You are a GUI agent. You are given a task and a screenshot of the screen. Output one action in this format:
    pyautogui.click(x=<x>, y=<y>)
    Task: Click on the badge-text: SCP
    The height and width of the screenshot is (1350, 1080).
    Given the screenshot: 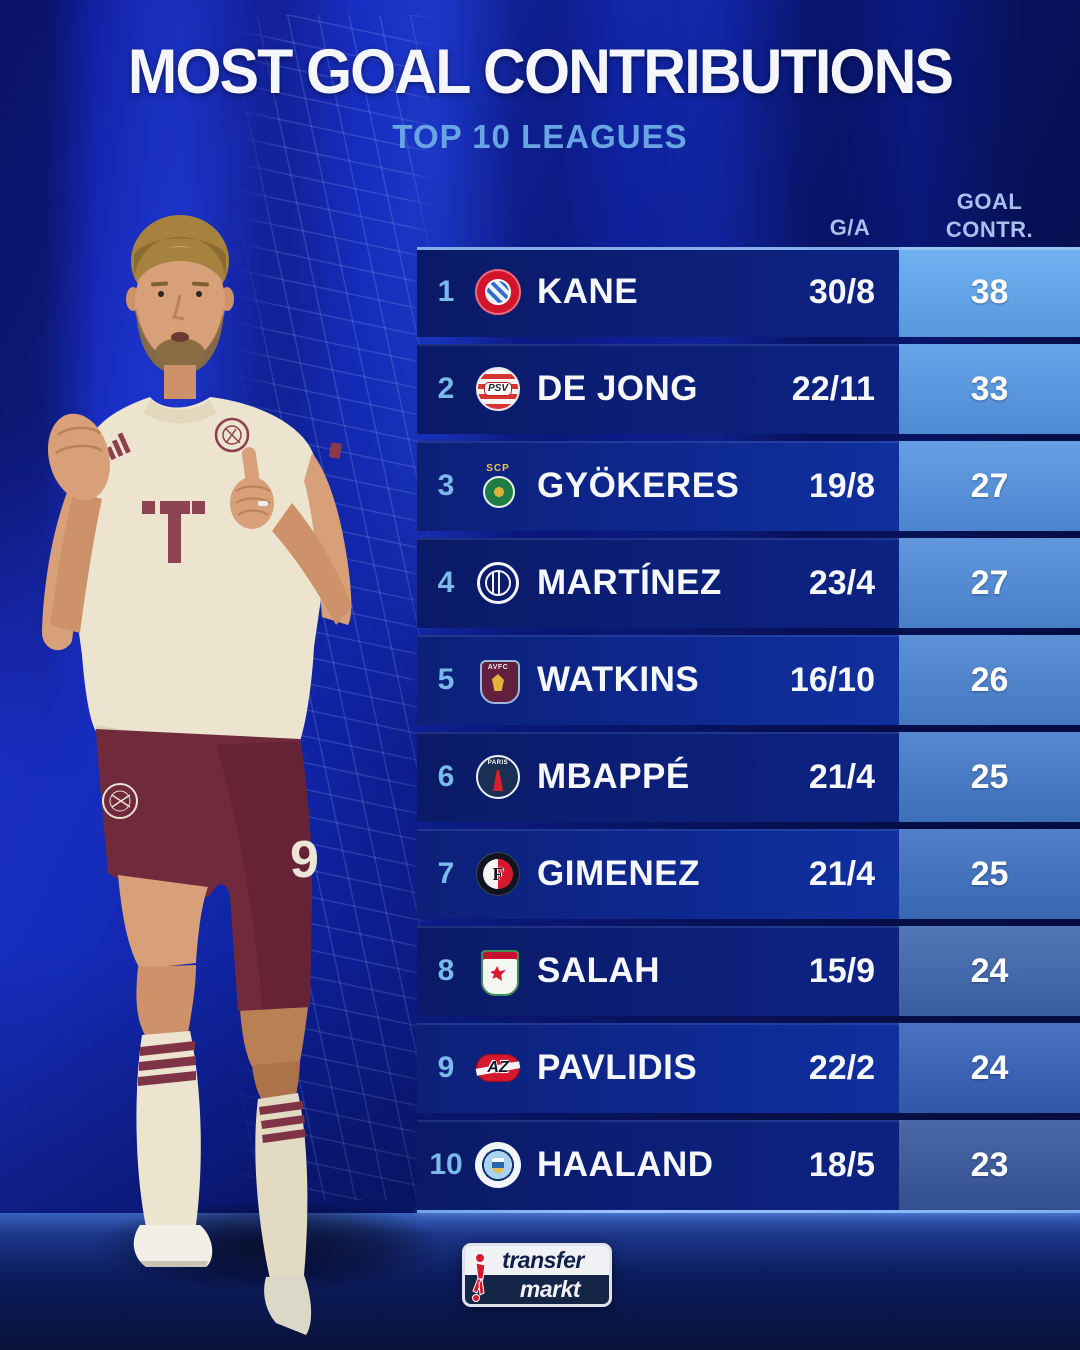 What is the action you would take?
    pyautogui.click(x=498, y=468)
    